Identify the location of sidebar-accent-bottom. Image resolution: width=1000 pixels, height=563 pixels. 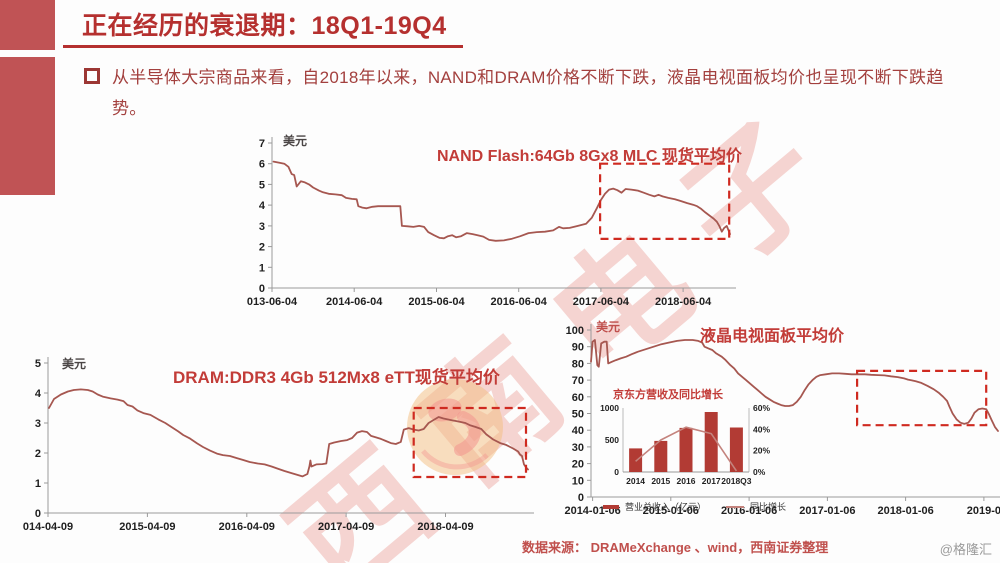
(27, 126).